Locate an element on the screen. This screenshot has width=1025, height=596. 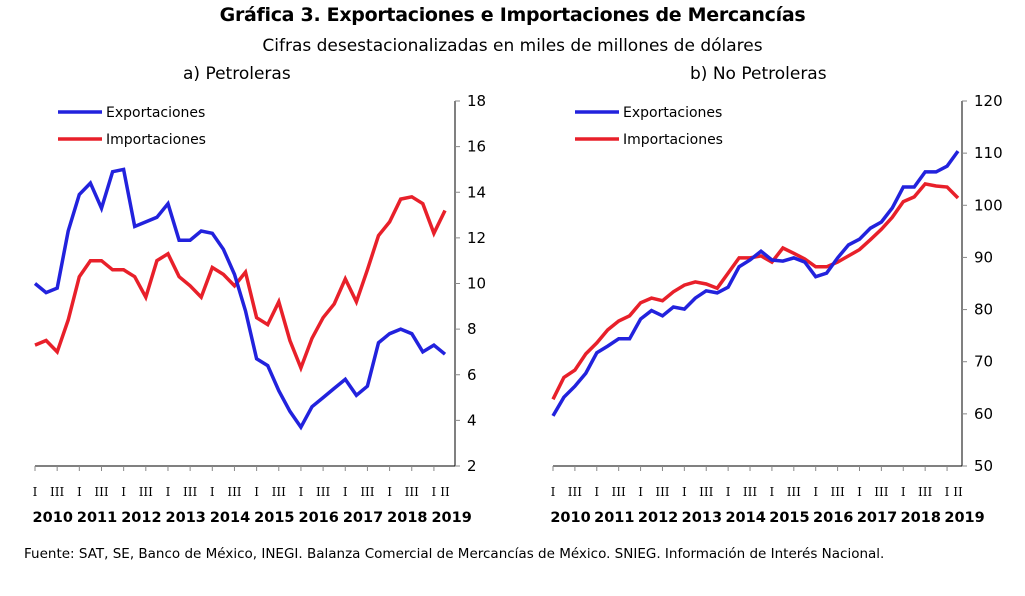
panel-title-no-petroleras: b) No Petroleras is located at coordinates (758, 74).